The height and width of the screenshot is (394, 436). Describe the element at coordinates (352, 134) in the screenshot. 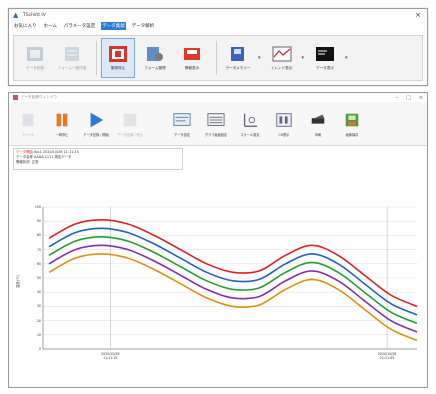

I see `toolbar-button-label: 画像保存` at that location.